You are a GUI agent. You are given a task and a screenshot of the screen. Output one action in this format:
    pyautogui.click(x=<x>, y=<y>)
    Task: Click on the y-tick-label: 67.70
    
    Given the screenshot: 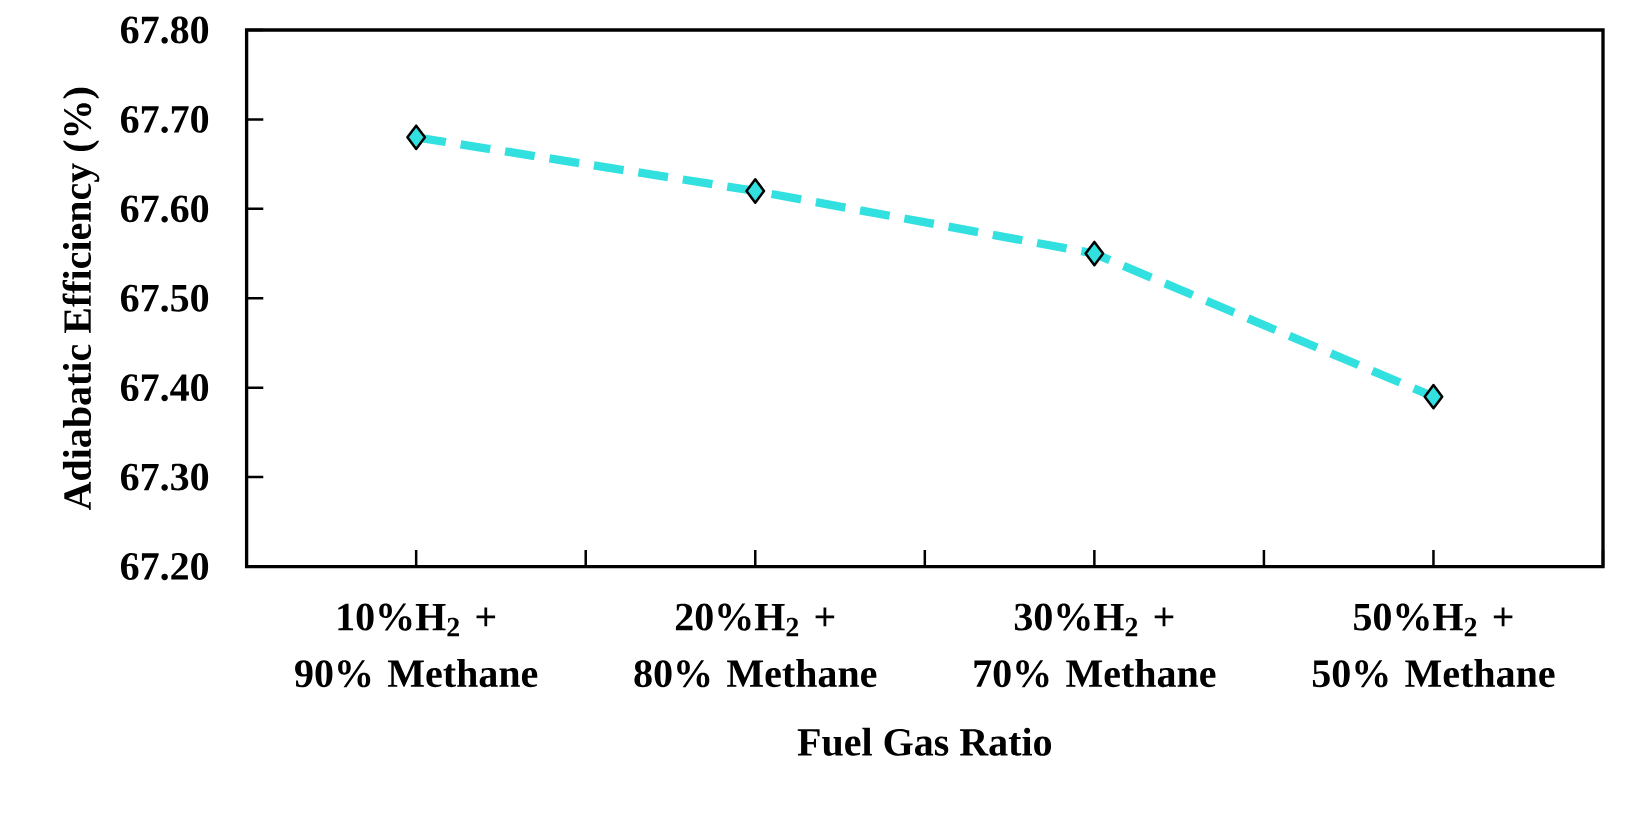 What is the action you would take?
    pyautogui.click(x=165, y=119)
    